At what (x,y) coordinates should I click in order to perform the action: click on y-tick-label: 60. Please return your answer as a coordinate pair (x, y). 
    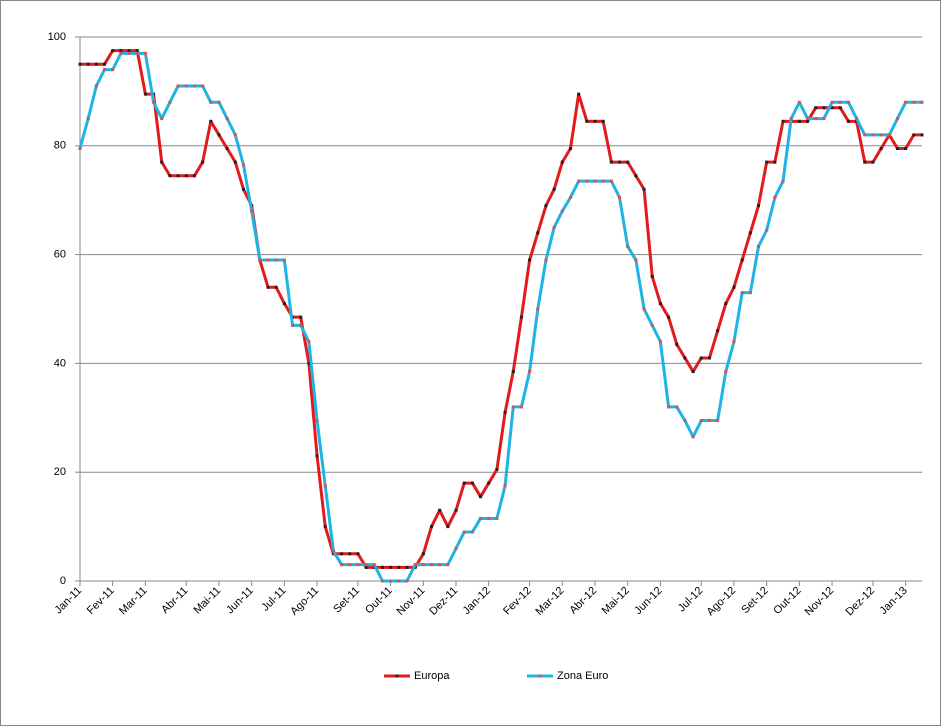
    Looking at the image, I should click on (60, 255).